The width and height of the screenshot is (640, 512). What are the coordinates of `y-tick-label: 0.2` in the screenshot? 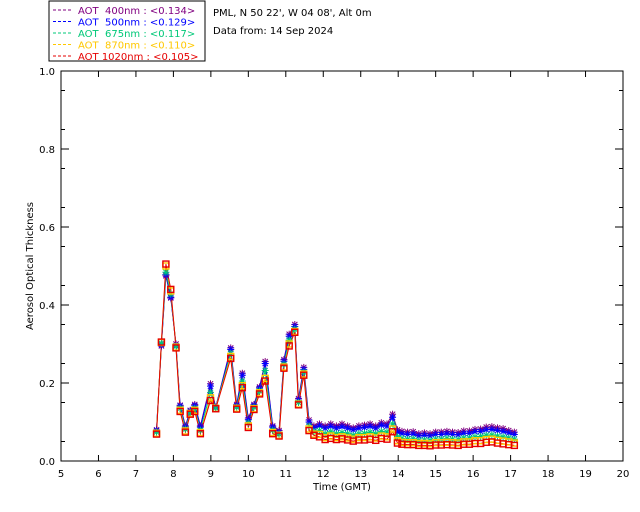 It's located at (47, 384).